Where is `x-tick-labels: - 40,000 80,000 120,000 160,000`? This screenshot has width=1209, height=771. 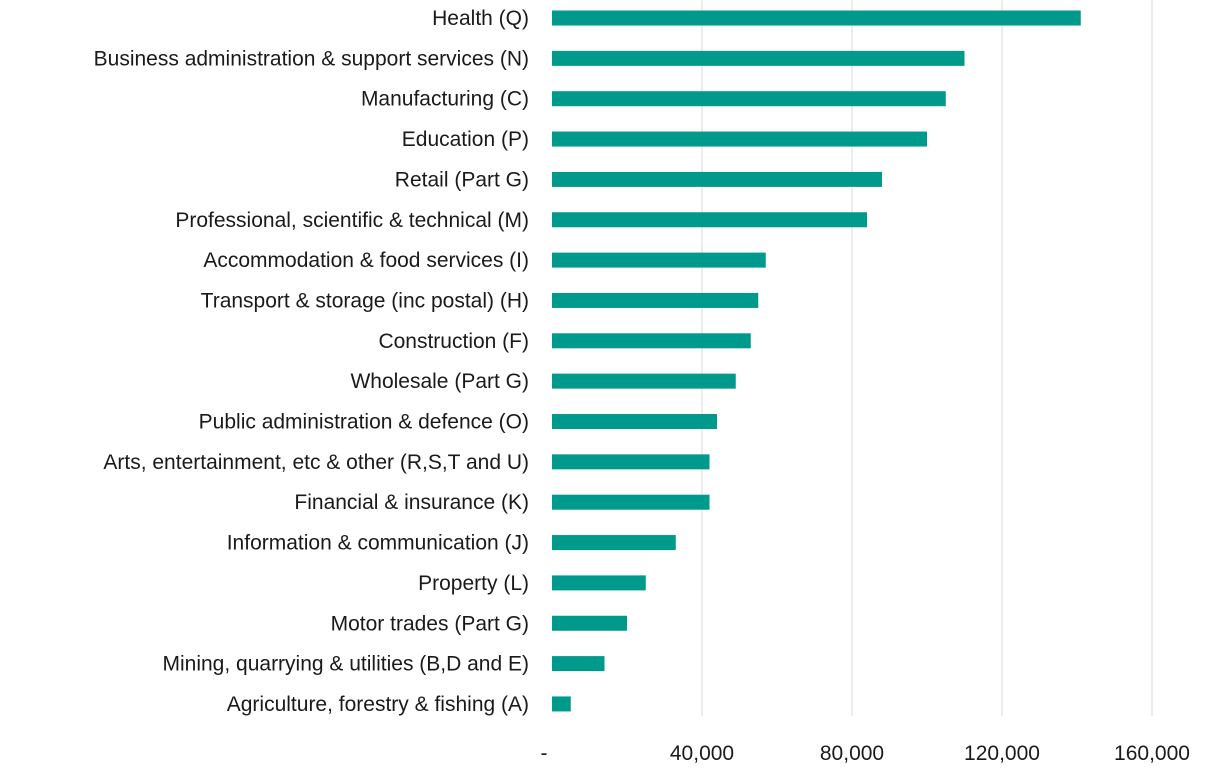
x-tick-labels: - 40,000 80,000 120,000 160,000 is located at coordinates (865, 753).